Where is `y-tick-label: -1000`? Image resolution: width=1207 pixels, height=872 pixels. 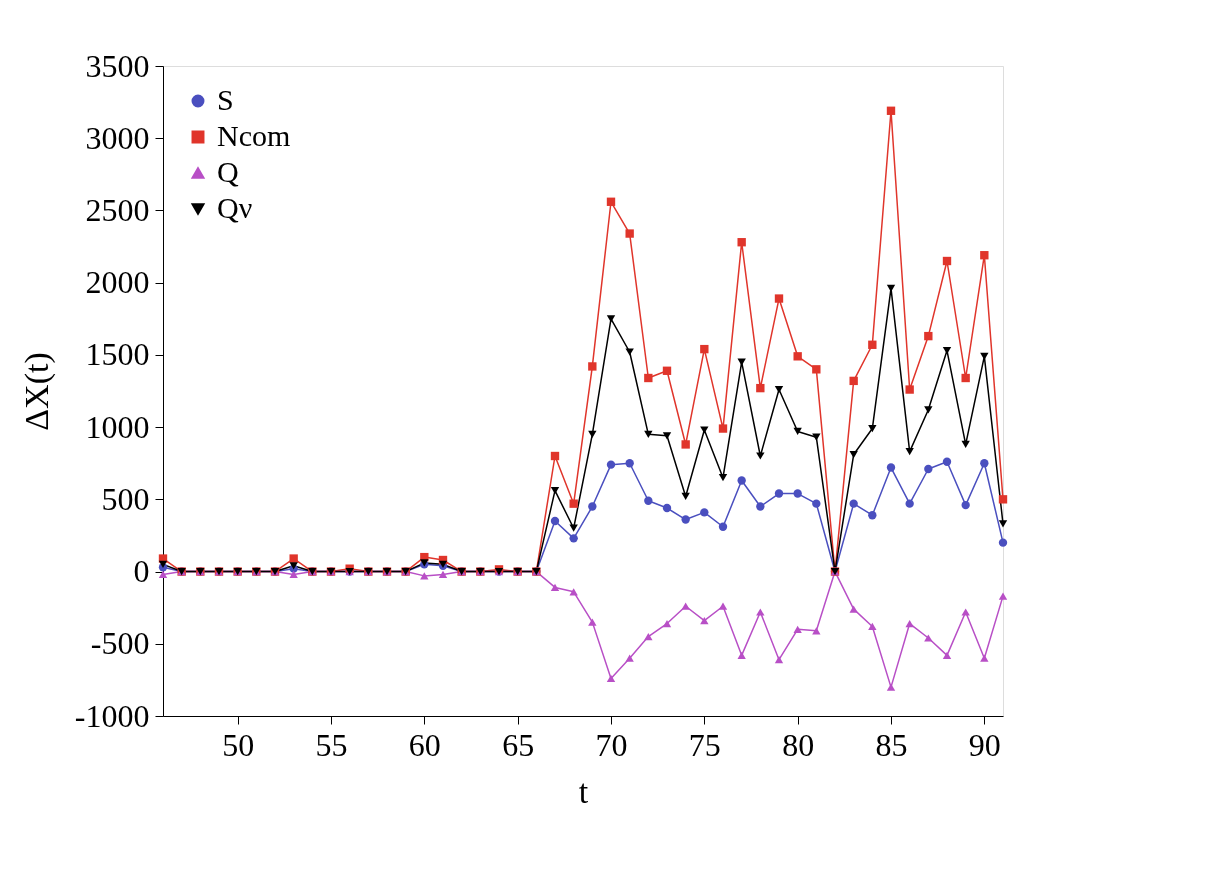 y-tick-label: -1000 is located at coordinates (112, 715).